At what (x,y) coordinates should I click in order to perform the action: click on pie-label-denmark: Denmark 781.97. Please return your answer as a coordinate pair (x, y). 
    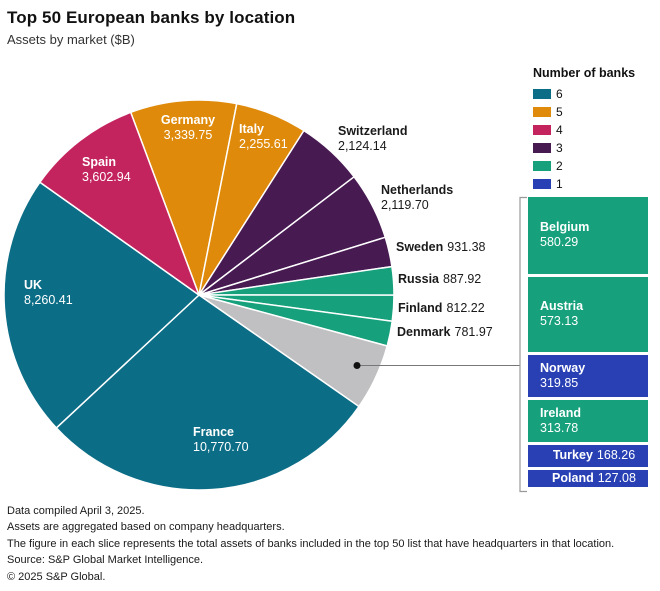
    Looking at the image, I should click on (445, 332).